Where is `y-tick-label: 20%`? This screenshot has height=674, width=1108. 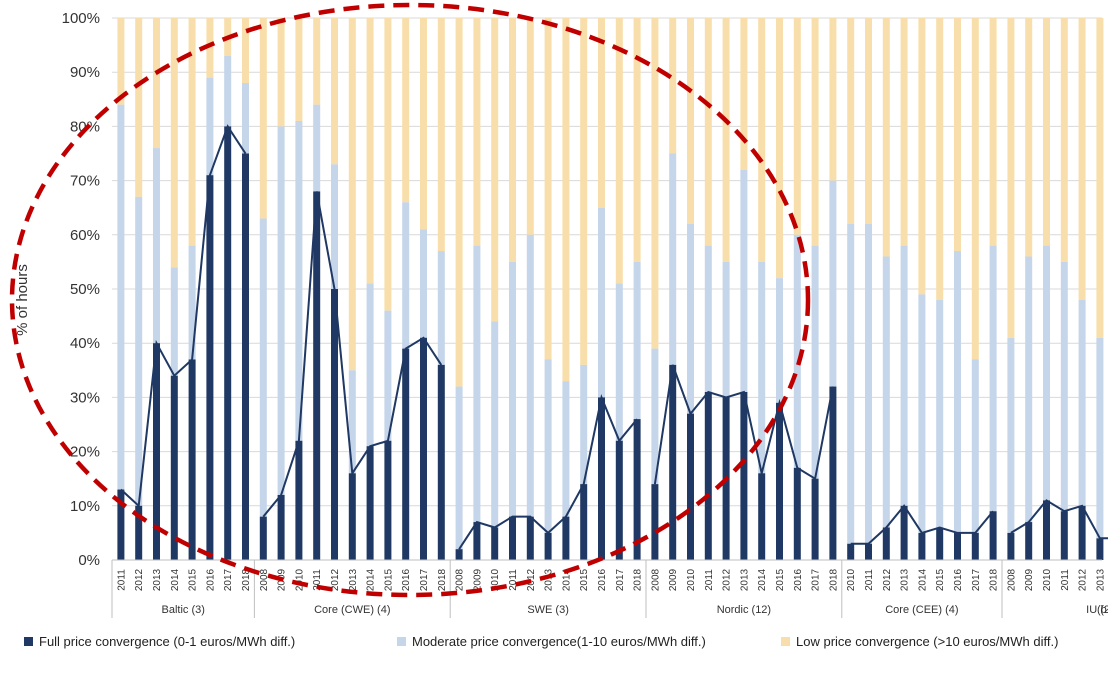
y-tick-label: 20% is located at coordinates (85, 452).